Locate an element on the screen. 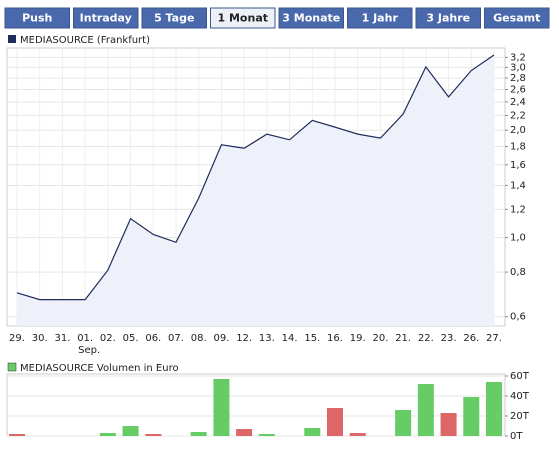 Image resolution: width=559 pixels, height=449 pixels. tab-label: Push is located at coordinates (37, 18).